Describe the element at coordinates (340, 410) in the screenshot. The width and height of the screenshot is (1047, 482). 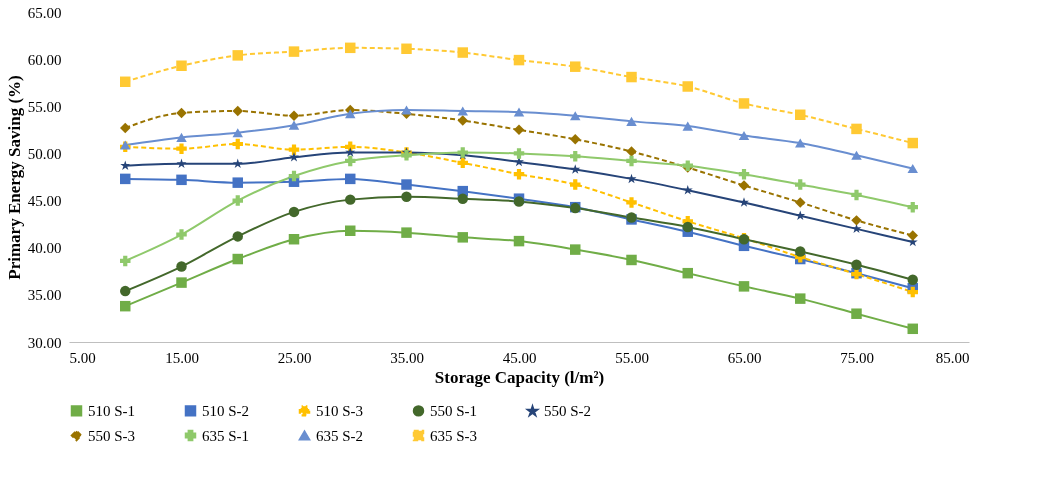
I see `legend-label: 510 S-3` at that location.